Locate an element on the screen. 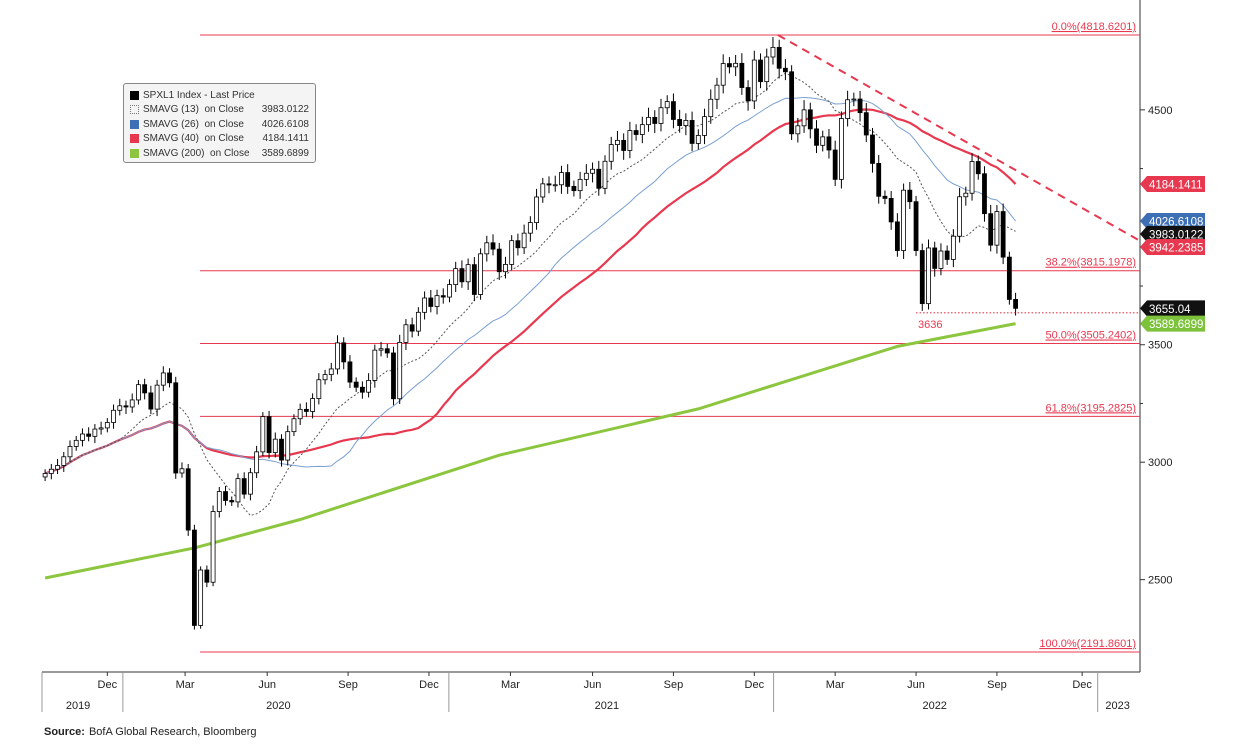  x-year-label: 2023 is located at coordinates (1117, 706).